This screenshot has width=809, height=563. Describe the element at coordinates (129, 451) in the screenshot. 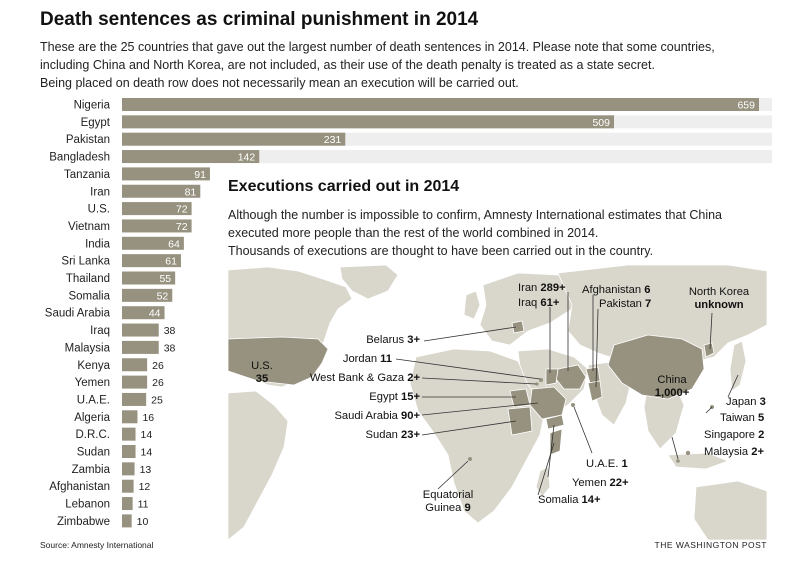

I see `bar-sudan` at that location.